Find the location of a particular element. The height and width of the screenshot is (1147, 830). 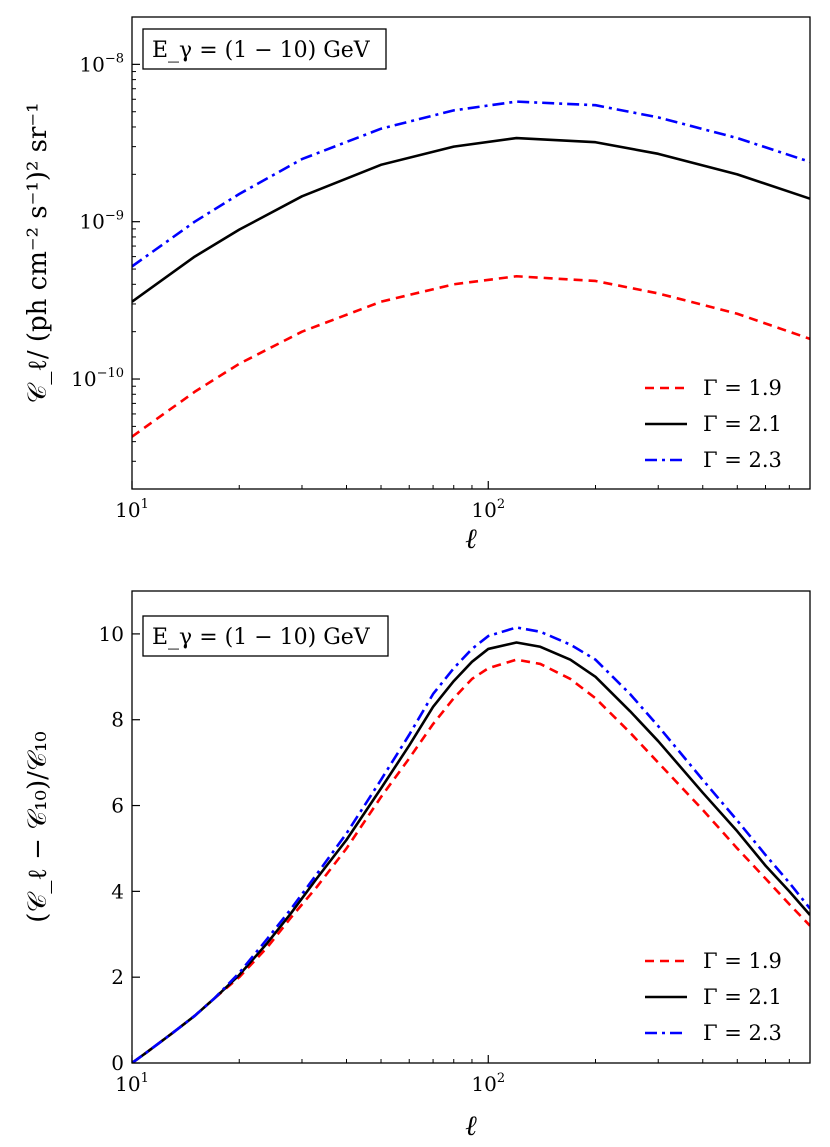

bottom-chart-legend: Γ = 1.9 Γ = 2.1 Γ = 2.3 is located at coordinates (713, 997).